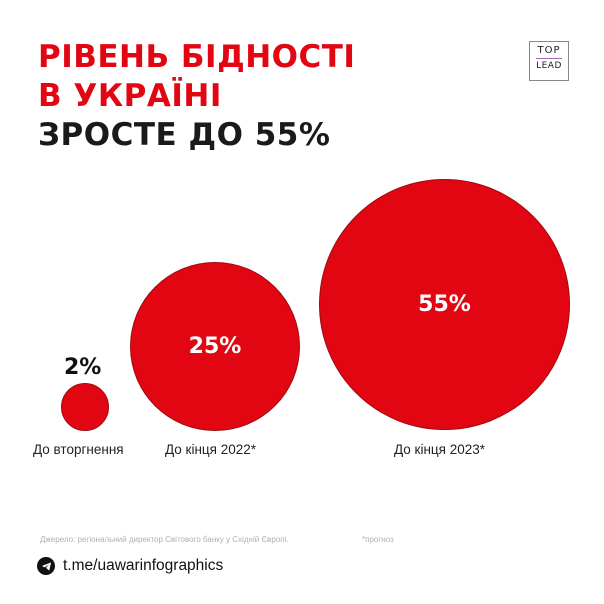 The image size is (604, 604). Describe the element at coordinates (197, 57) in the screenshot. I see `title-line-1: РІВЕНЬ БІДНОСТІ` at that location.